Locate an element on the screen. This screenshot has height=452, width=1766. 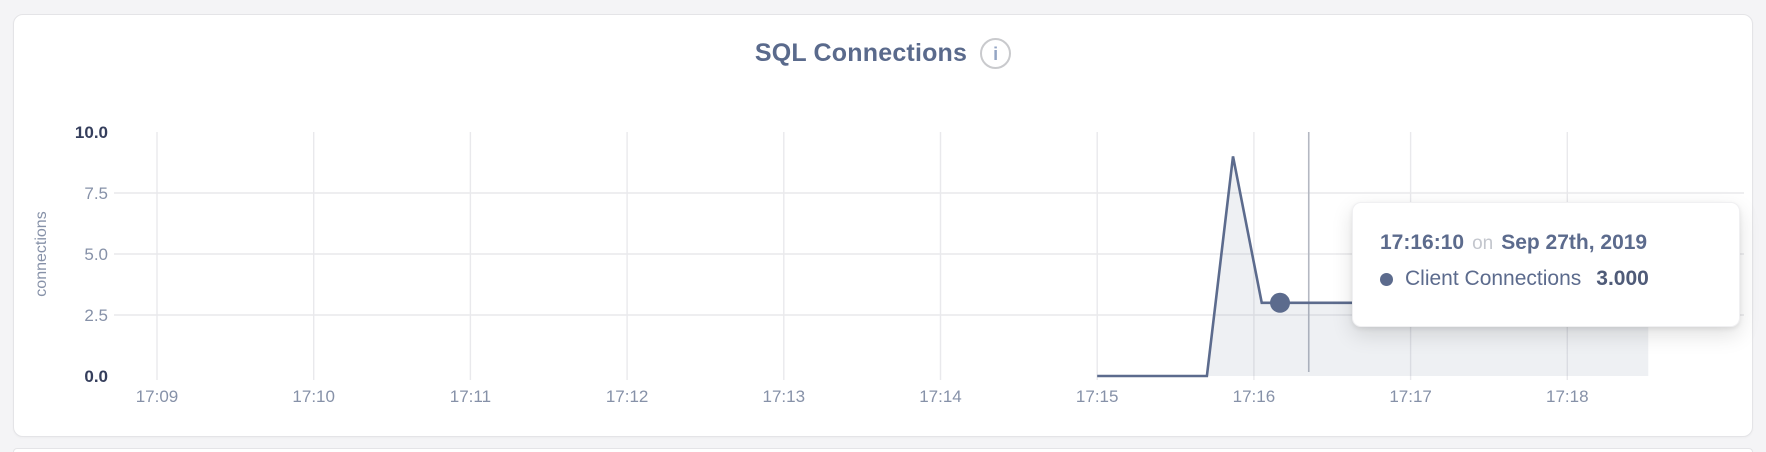
x-tick-label: 17:13 is located at coordinates (784, 396).